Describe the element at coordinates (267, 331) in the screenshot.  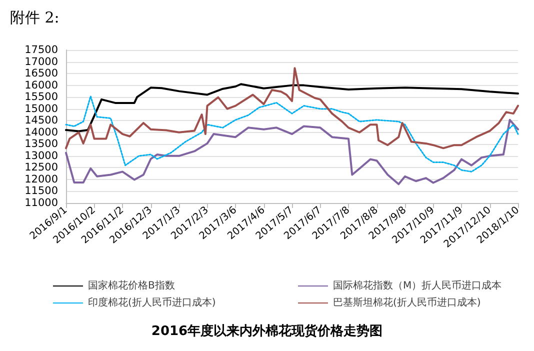
I see `text: 2016年度以来内外棉花现货价格走势图` at that location.